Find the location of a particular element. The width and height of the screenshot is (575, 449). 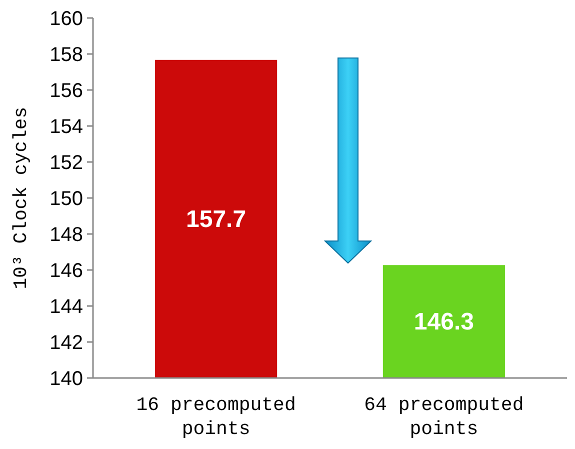

y-tick-label: 158 is located at coordinates (66, 55).